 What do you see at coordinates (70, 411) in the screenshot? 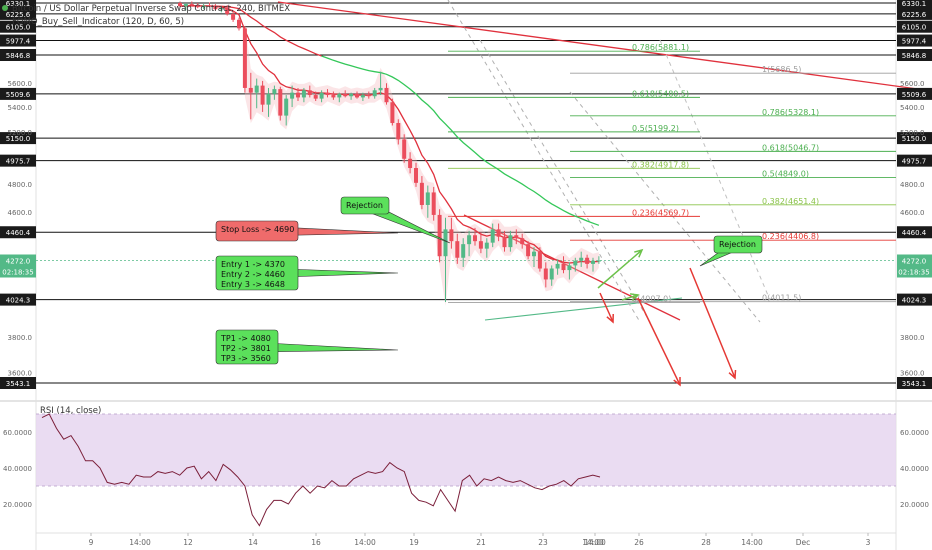
I see `rsi-title: RSI (14, close)` at bounding box center [70, 411].